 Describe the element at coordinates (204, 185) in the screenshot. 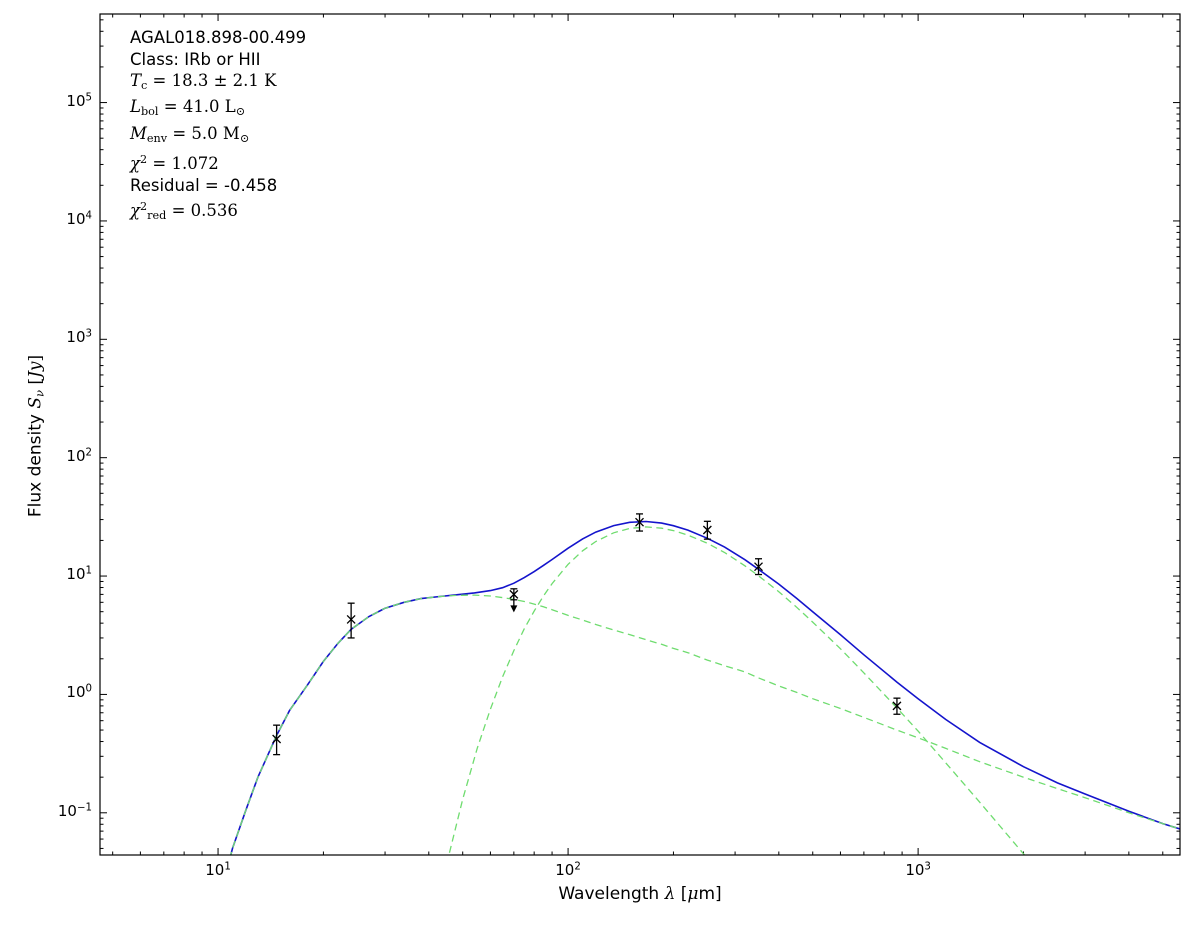

I see `annotation-line: Residual = -0.458` at that location.